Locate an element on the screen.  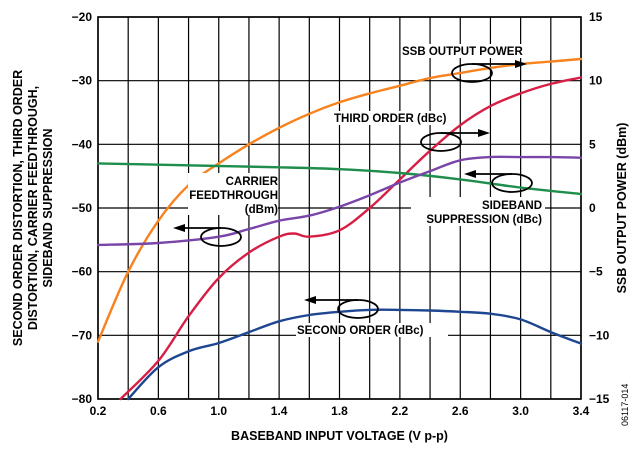
x-tick-label: 3.0 is located at coordinates (520, 411).